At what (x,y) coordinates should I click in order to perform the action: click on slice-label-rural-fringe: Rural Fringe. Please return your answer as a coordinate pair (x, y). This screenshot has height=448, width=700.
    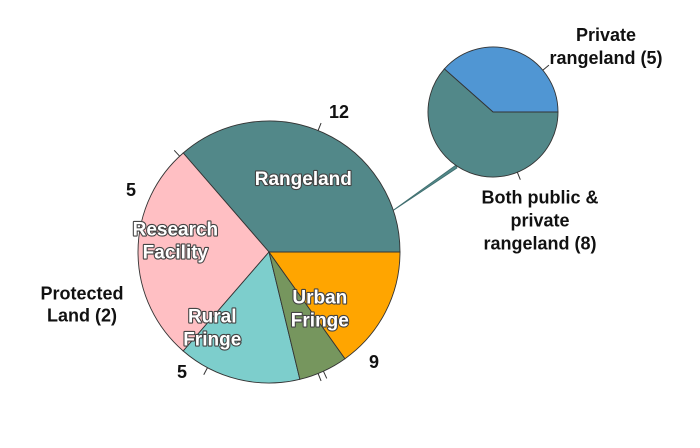
    Looking at the image, I should click on (212, 329).